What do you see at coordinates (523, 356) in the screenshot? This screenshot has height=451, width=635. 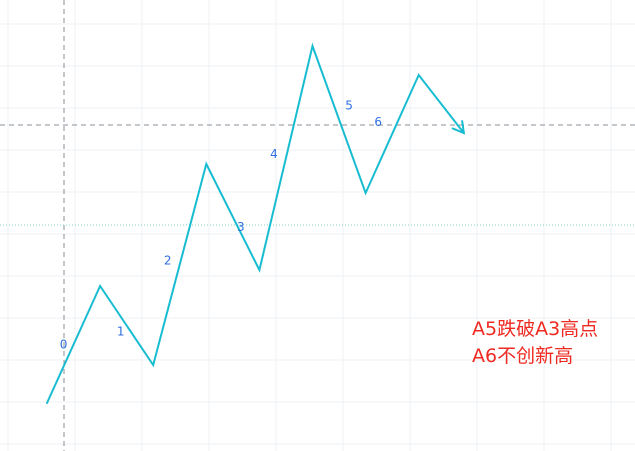 I see `annotation-line-2: A6不创新高` at bounding box center [523, 356].